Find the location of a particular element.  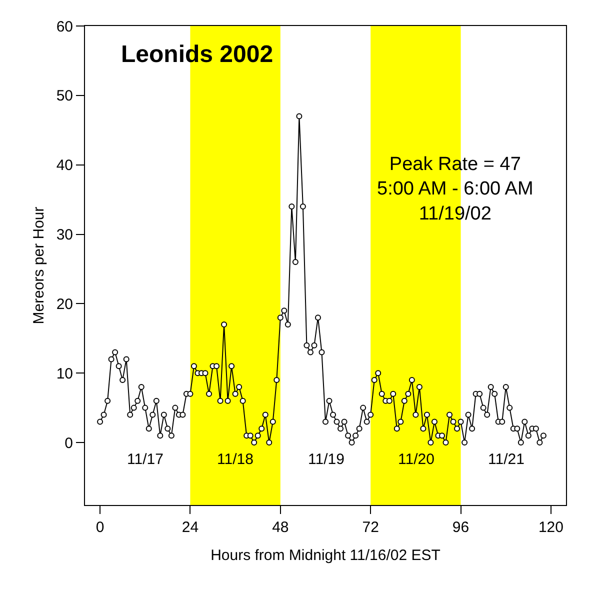

x-tick-label: 96 is located at coordinates (461, 527).